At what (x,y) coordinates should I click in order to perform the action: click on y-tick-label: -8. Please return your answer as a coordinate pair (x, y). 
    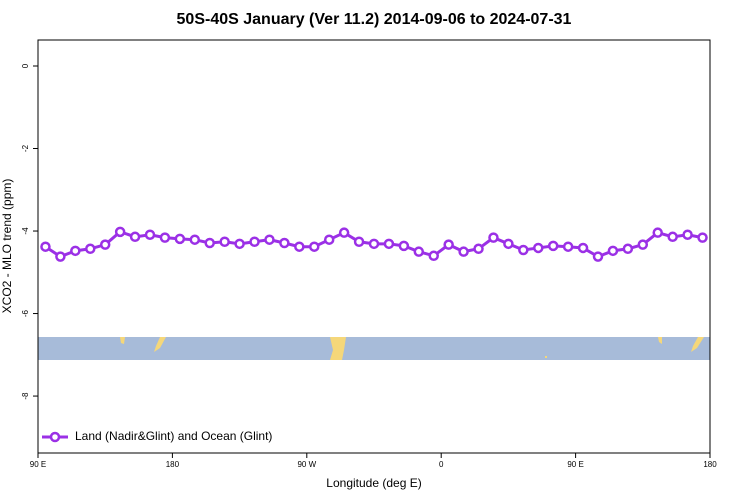
    Looking at the image, I should click on (25, 396).